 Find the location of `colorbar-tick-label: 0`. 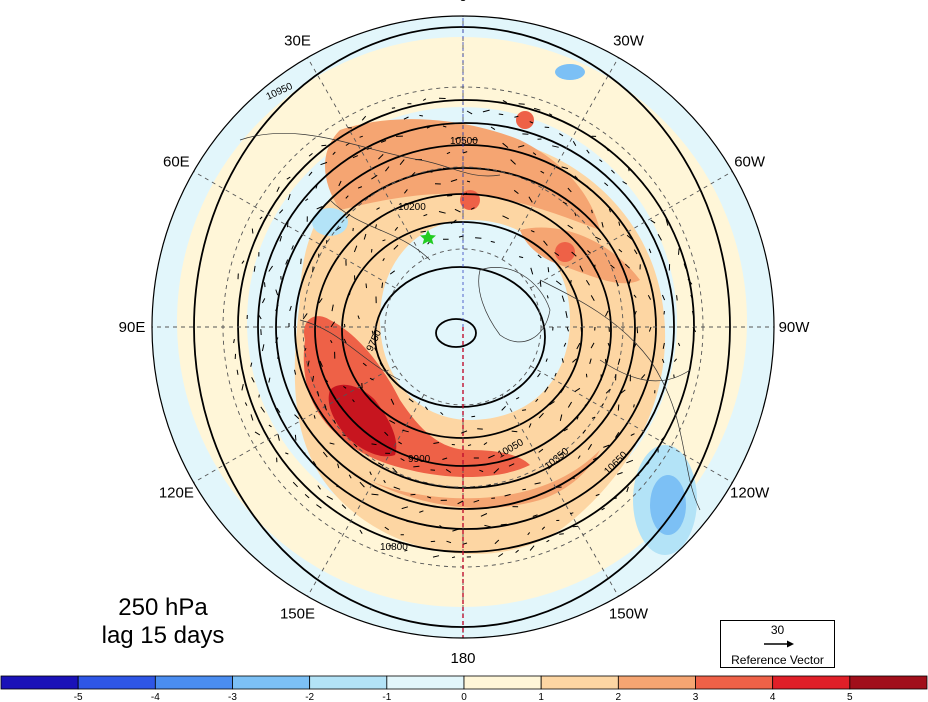

colorbar-tick-label: 0 is located at coordinates (464, 697).